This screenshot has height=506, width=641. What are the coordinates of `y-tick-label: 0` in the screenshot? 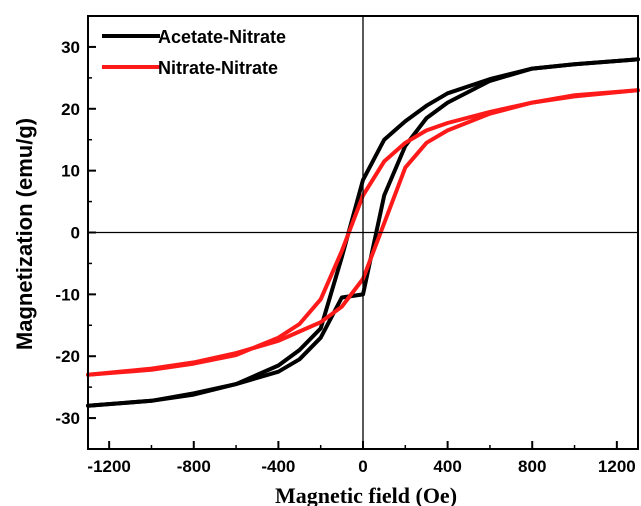 It's located at (75, 233).